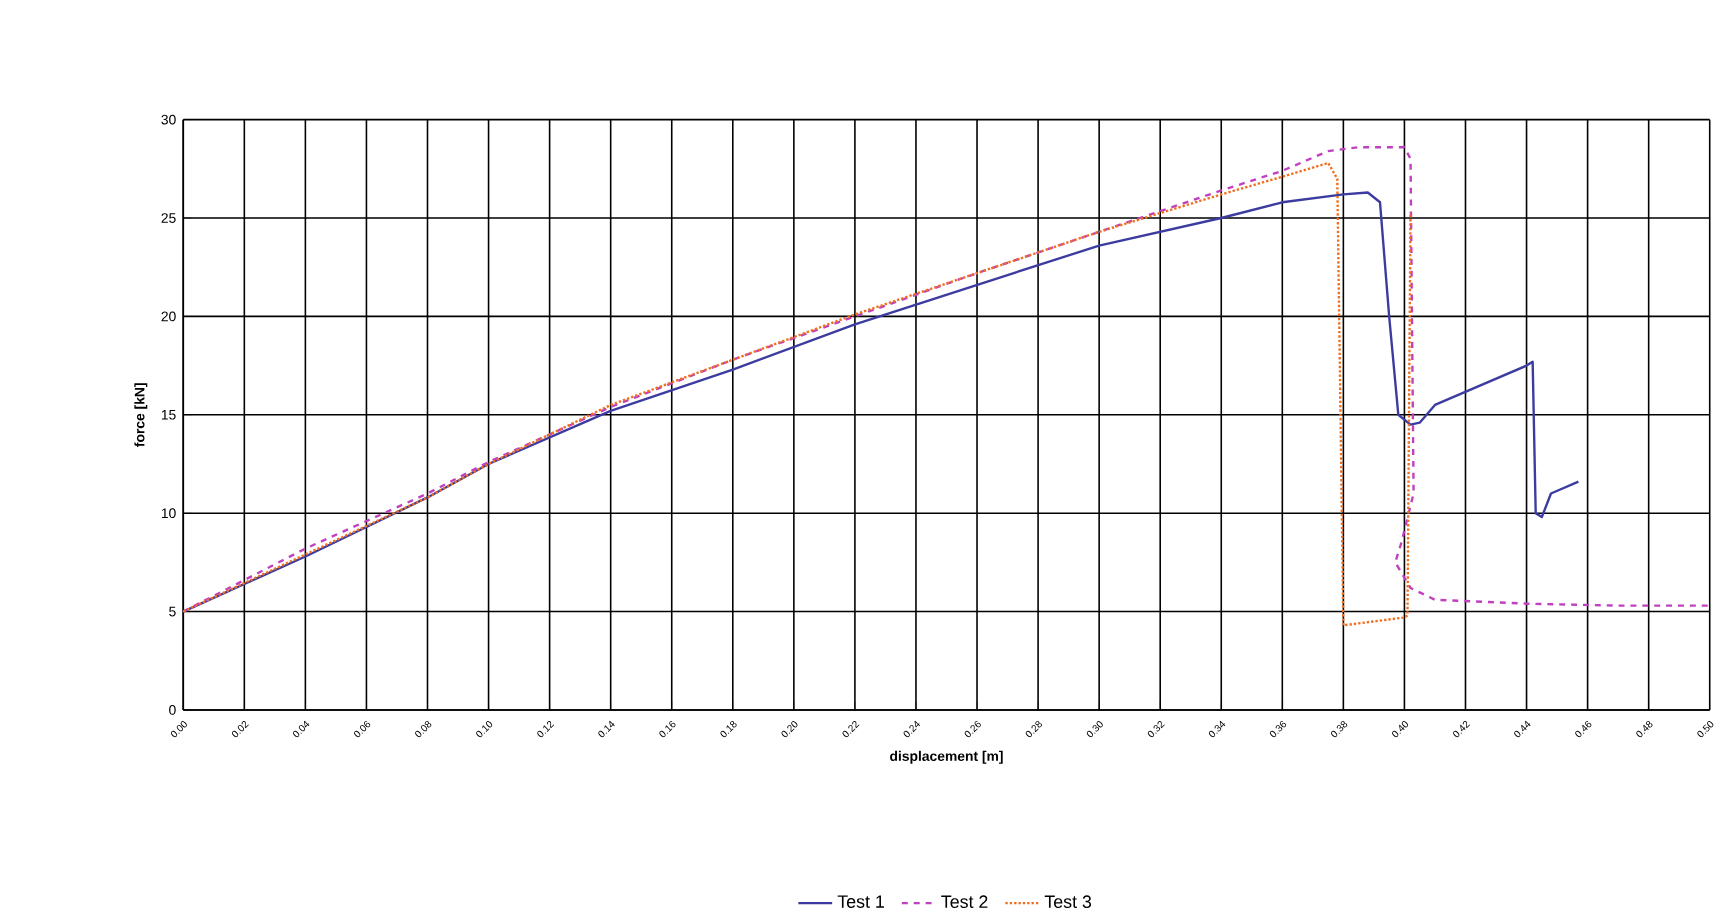 The width and height of the screenshot is (1724, 918). Describe the element at coordinates (860, 901) in the screenshot. I see `legend-label: Test 1` at that location.